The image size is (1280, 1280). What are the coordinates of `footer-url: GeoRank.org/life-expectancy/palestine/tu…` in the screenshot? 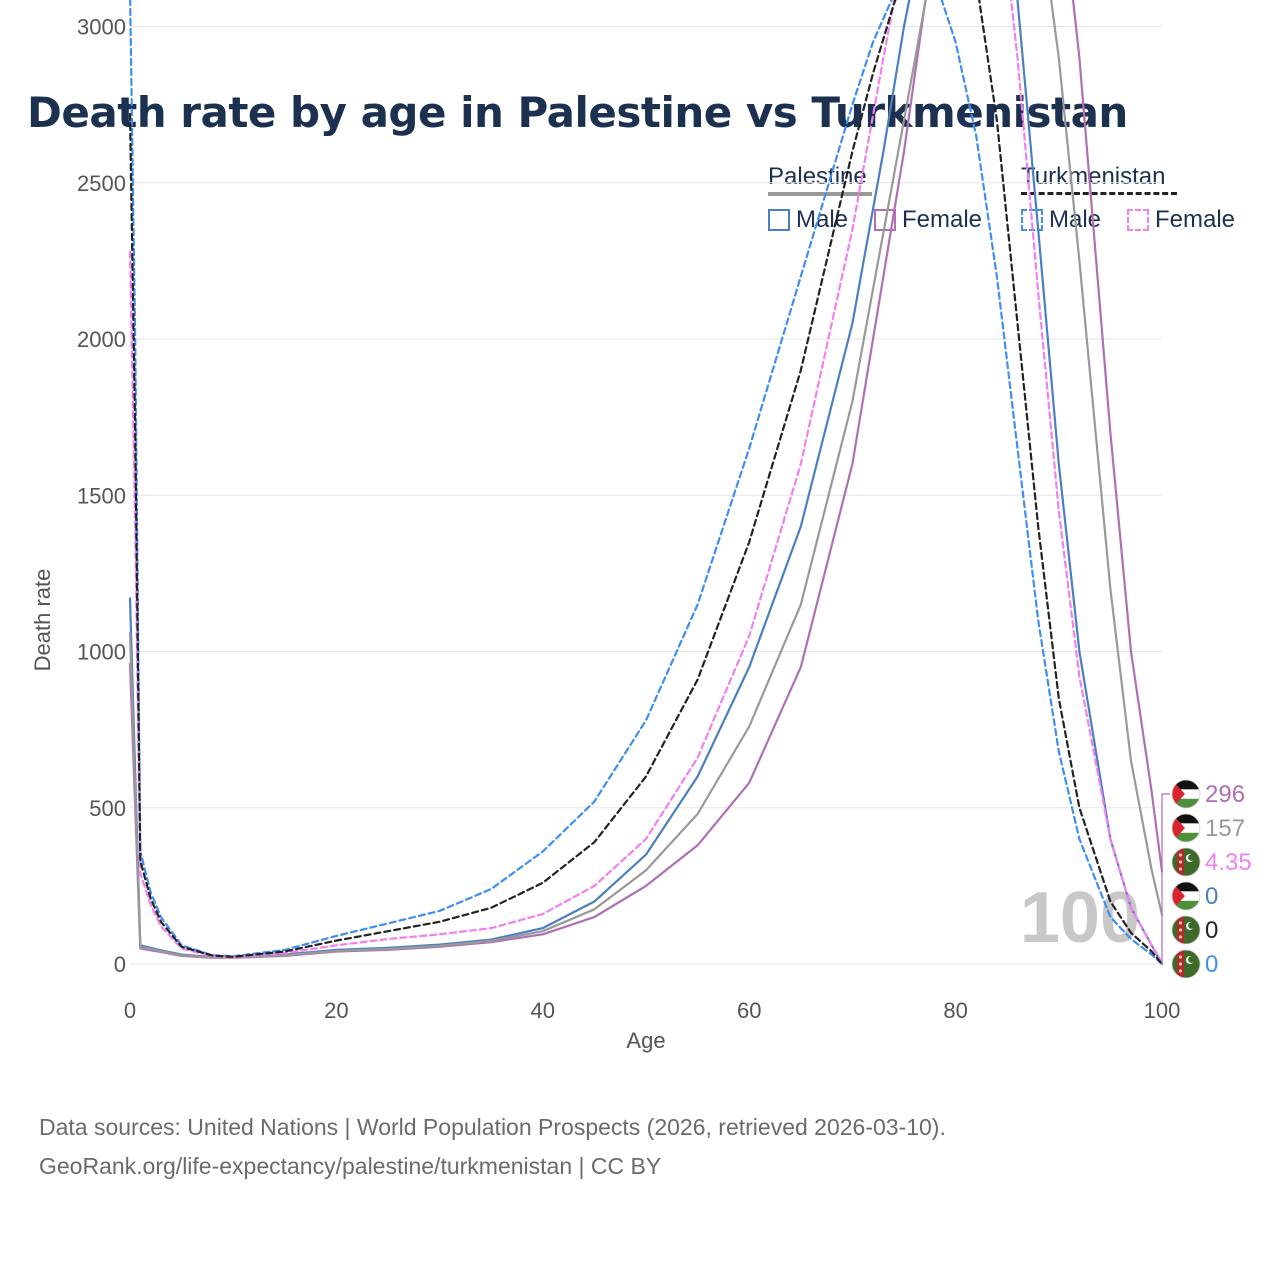 It's located at (350, 1166).